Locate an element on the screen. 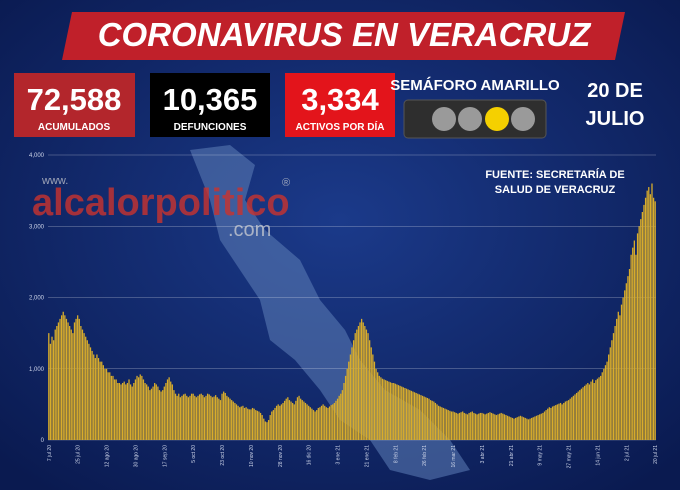 The width and height of the screenshot is (680, 490). stat-label: ACUMULADOS is located at coordinates (74, 127).